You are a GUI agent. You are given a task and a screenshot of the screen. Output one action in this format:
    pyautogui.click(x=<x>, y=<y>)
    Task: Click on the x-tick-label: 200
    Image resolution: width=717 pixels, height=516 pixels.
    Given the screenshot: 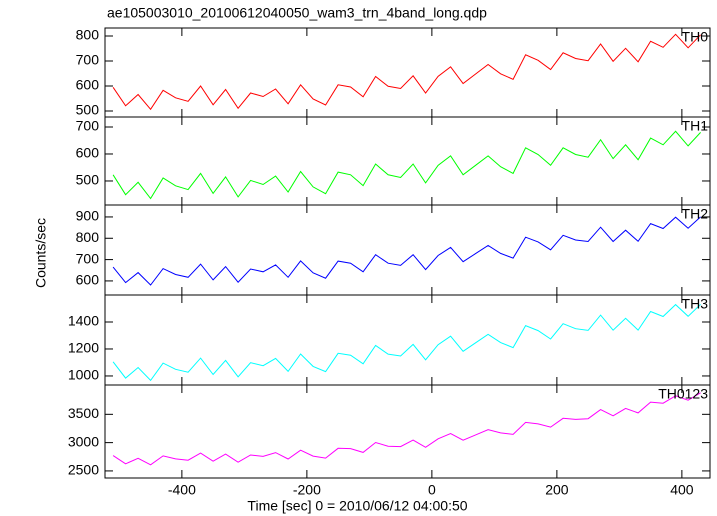 What is the action you would take?
    pyautogui.click(x=557, y=490)
    